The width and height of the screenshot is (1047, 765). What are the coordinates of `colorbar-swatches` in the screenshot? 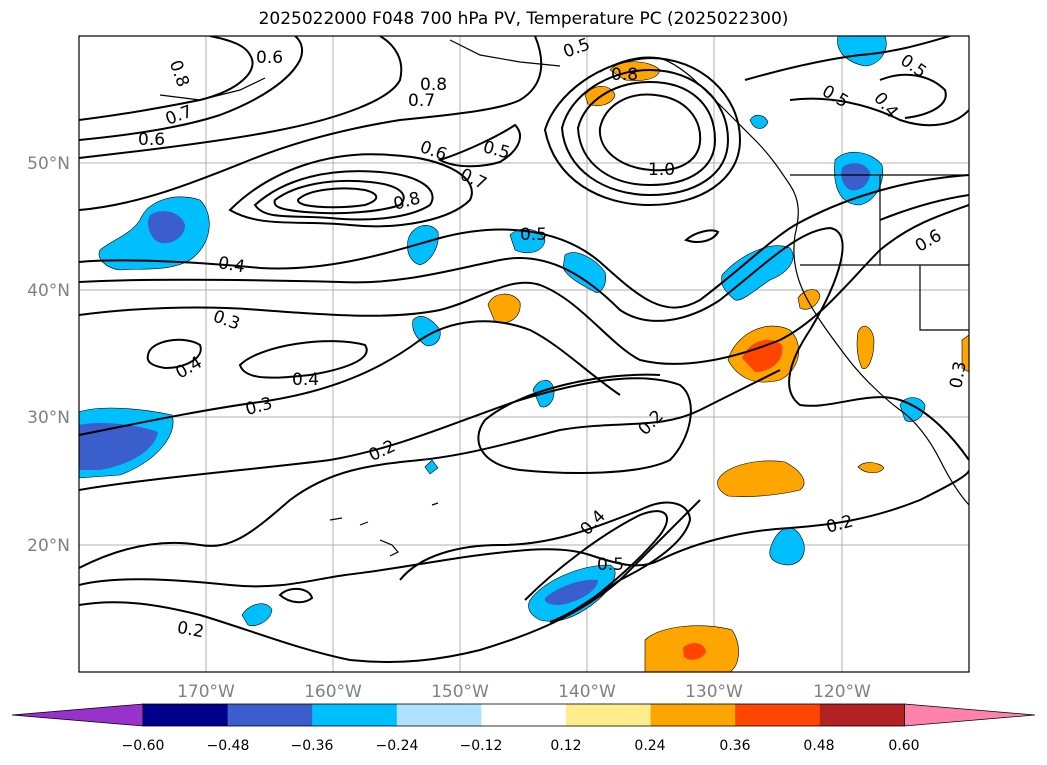 It's located at (523, 715).